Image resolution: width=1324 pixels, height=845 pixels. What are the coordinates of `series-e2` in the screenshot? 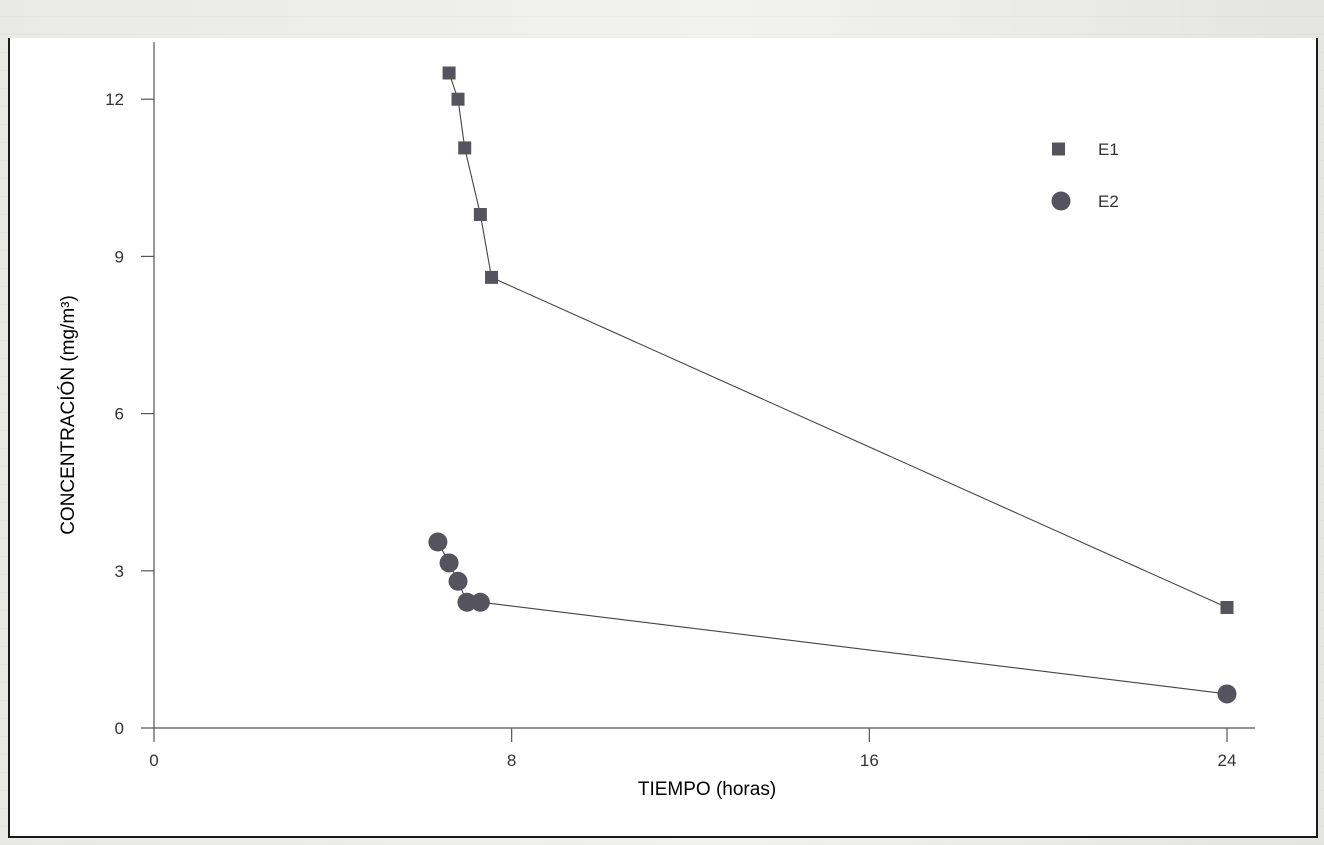 It's located at (832, 618).